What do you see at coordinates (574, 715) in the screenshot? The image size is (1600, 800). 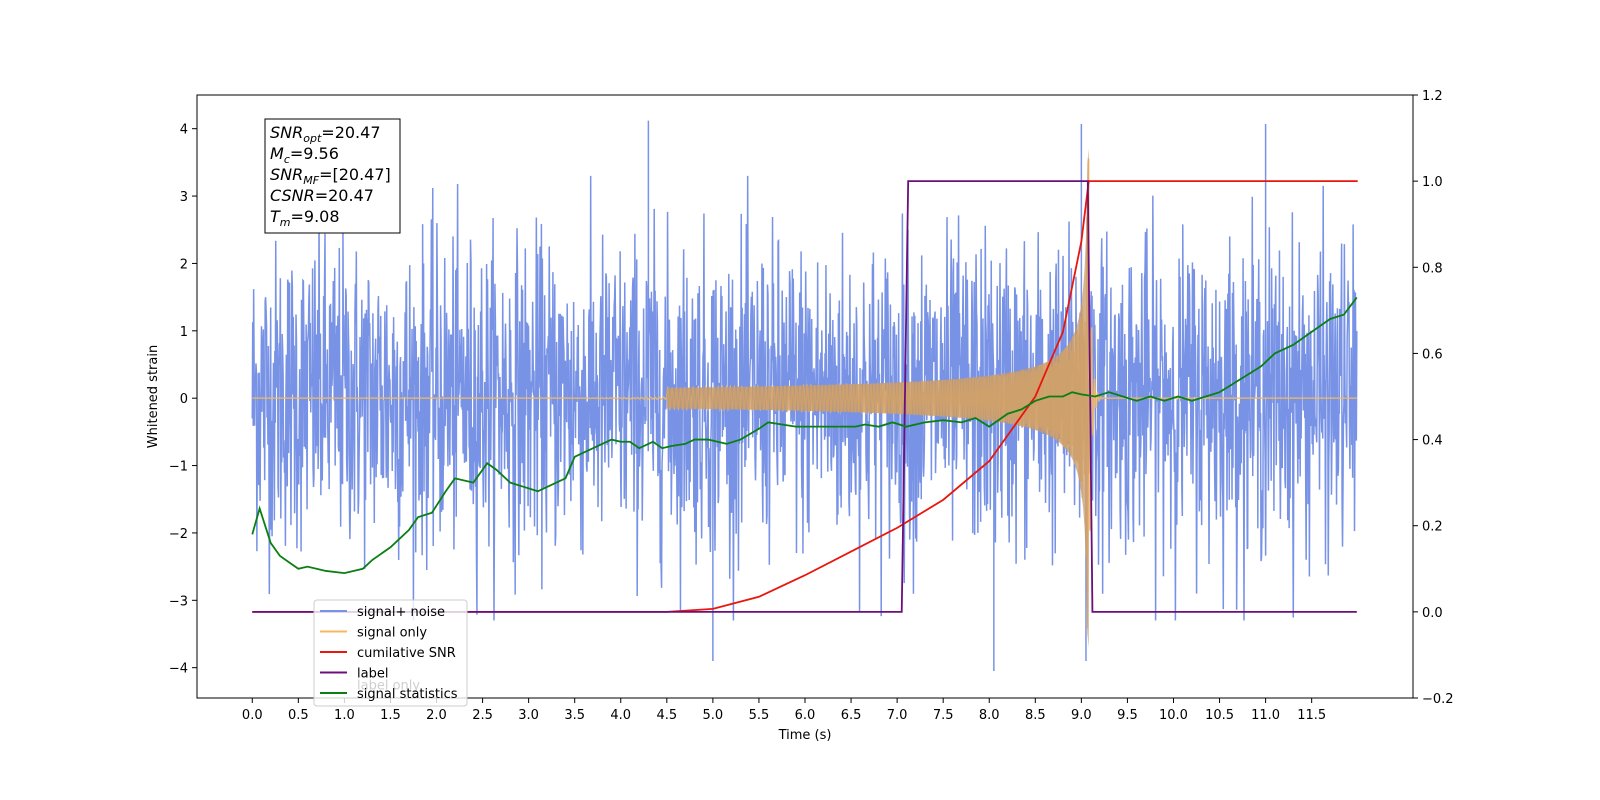 I see `x-tick-label-7: 3.5` at bounding box center [574, 715].